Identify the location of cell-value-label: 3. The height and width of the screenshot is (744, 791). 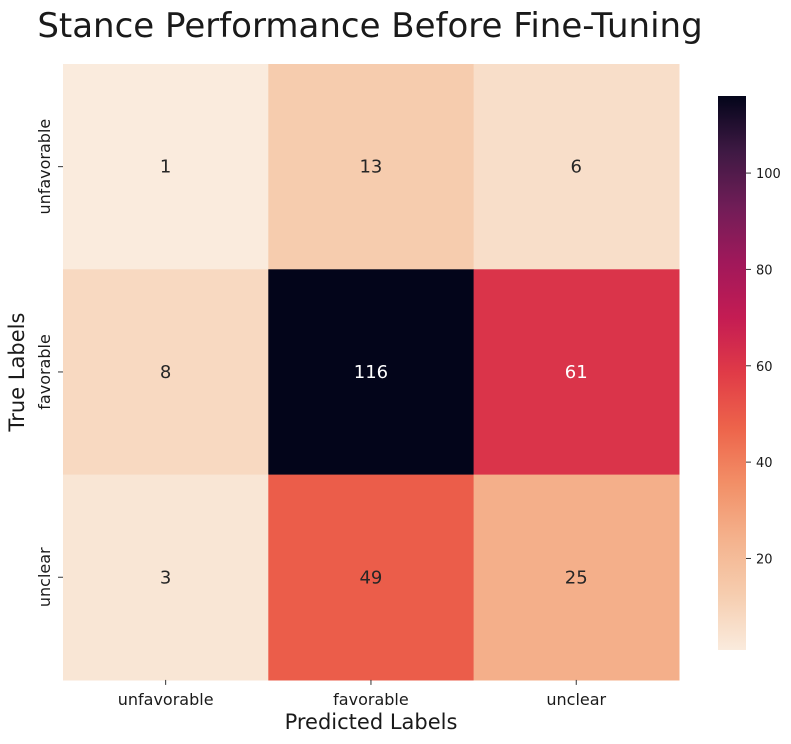
(165, 577).